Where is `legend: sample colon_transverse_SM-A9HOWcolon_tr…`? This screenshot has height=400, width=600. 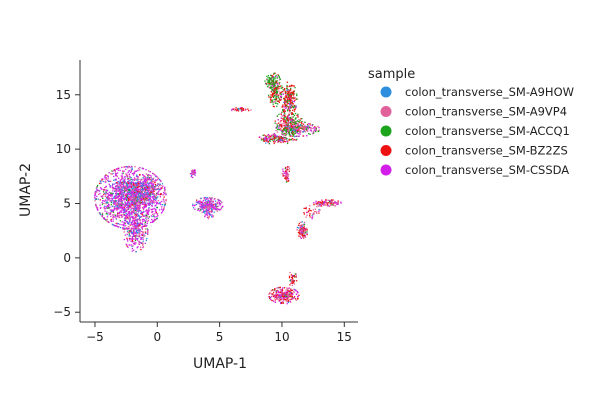
legend: sample colon_transverse_SM-A9HOWcolon_tr… is located at coordinates (471, 122).